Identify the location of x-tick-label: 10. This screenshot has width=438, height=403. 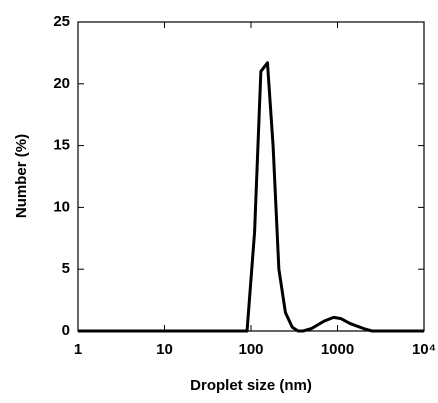
(164, 349).